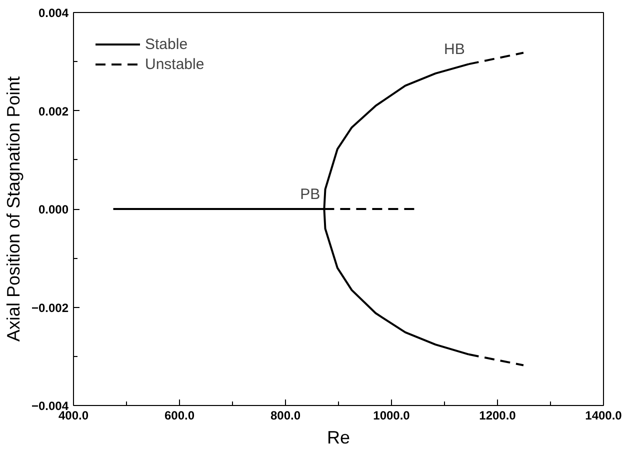 The image size is (633, 450). I want to click on y-tick-label: 0.002, so click(53, 111).